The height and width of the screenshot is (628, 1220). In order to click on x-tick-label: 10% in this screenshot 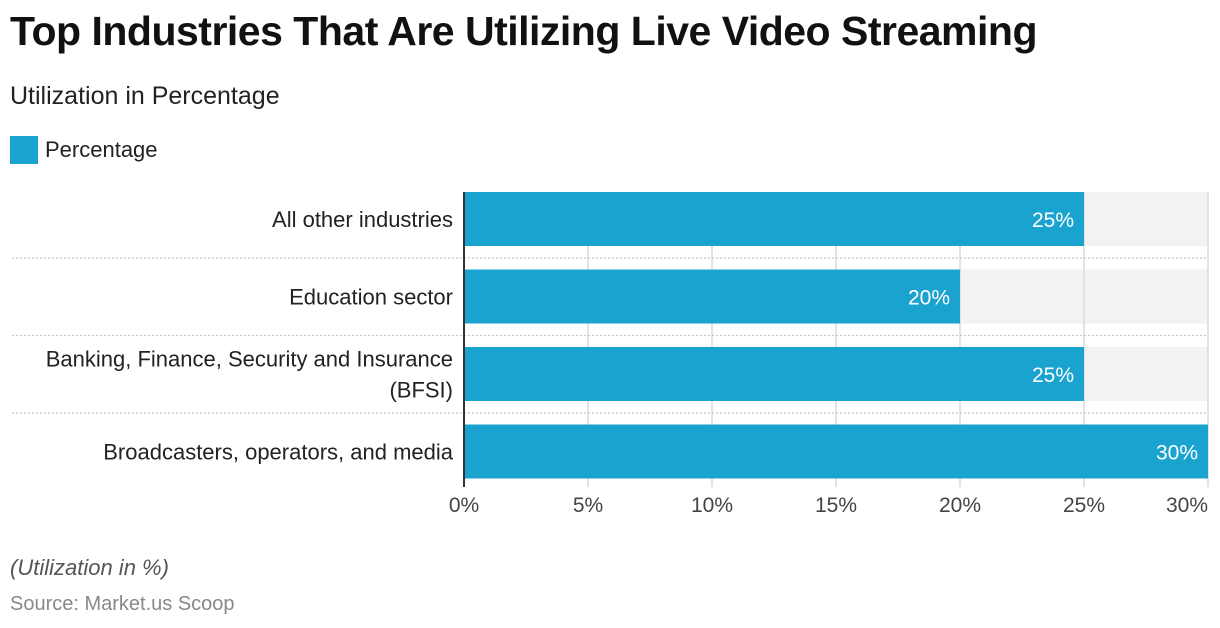, I will do `click(712, 505)`.